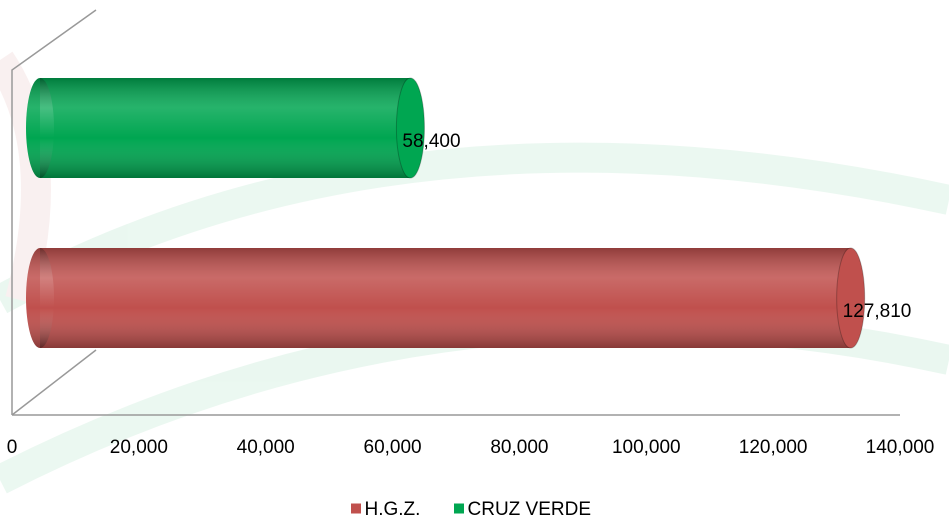  I want to click on x-tick-label: 140,000, so click(900, 447).